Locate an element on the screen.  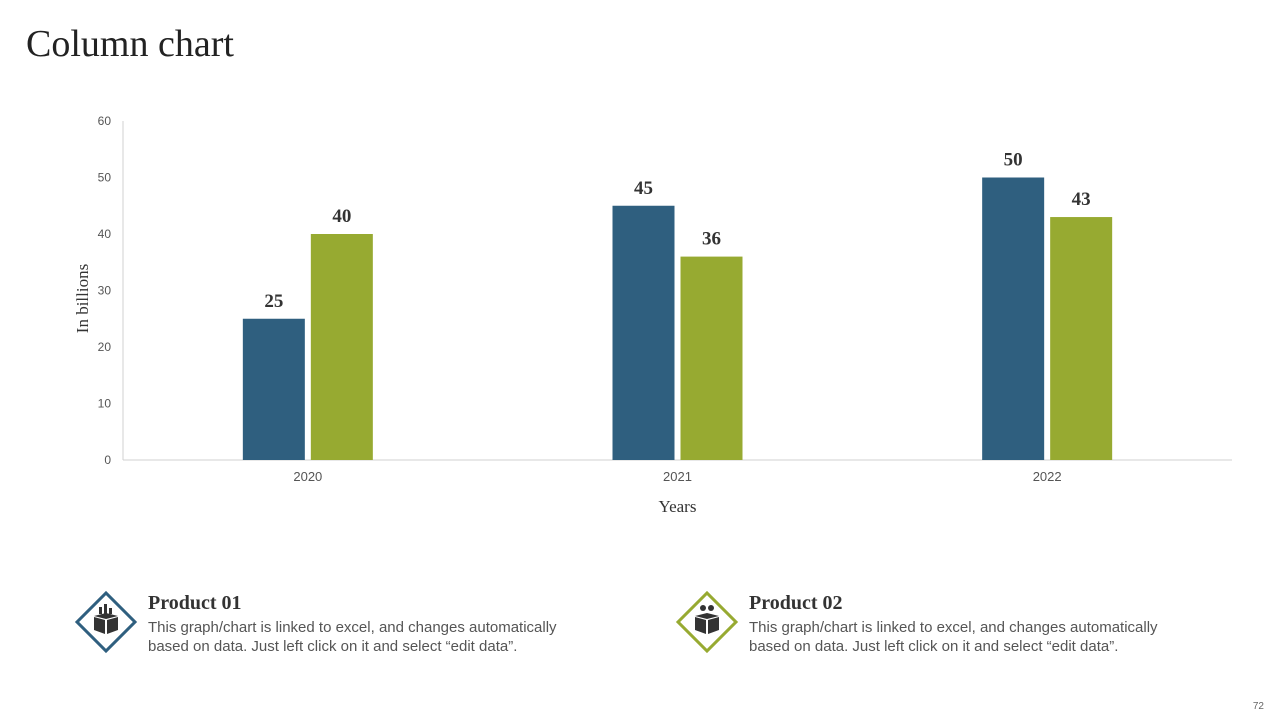
legend-title: Product 02 is located at coordinates (796, 603).